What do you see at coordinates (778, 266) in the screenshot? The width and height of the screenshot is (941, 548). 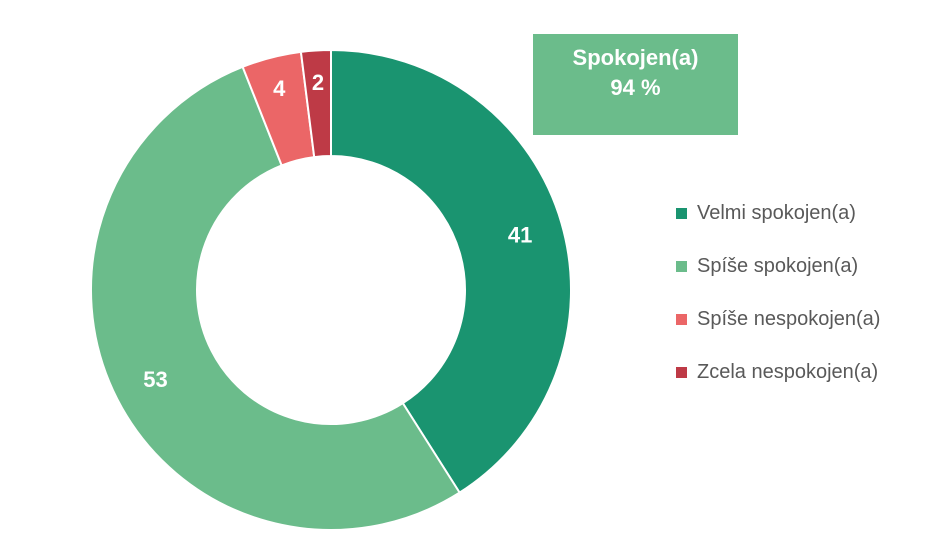 I see `legend-label: Spíše spokojen(a)` at bounding box center [778, 266].